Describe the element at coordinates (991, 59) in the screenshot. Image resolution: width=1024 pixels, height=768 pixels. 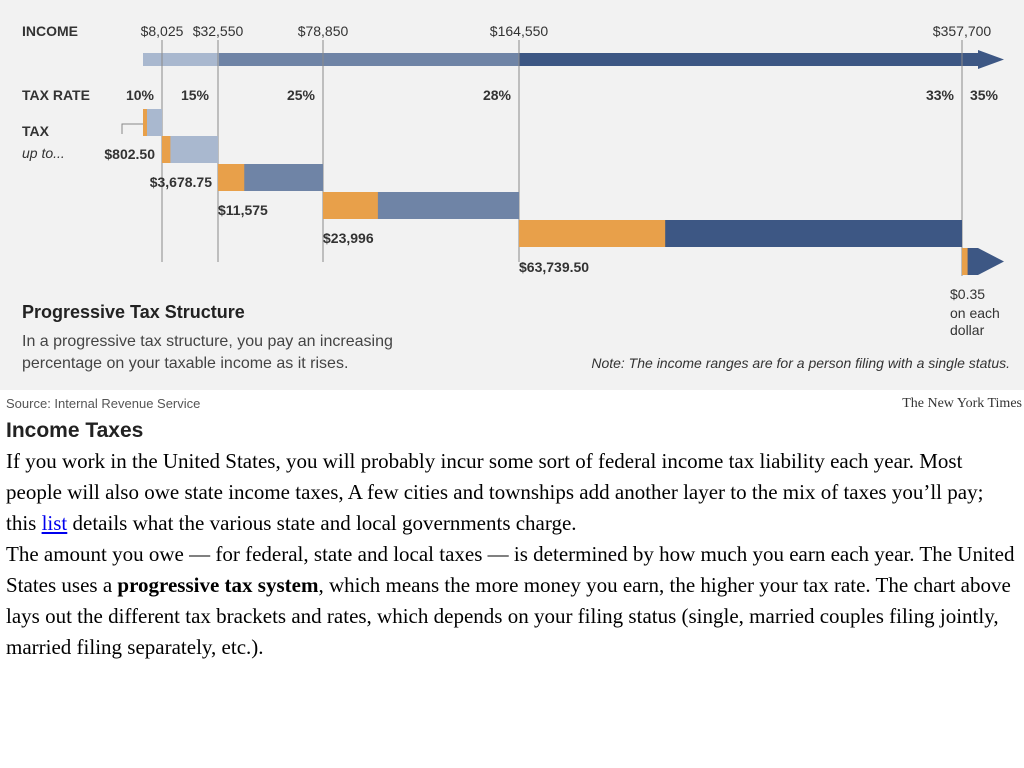
I see `income-arrow-head` at that location.